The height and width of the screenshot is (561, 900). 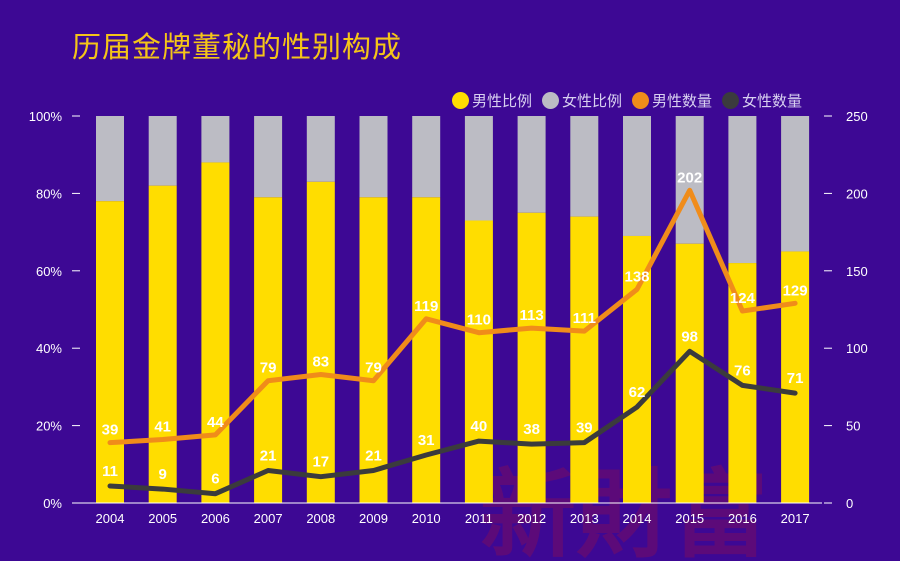 I want to click on x-tick-label: 2008, so click(x=320, y=518).